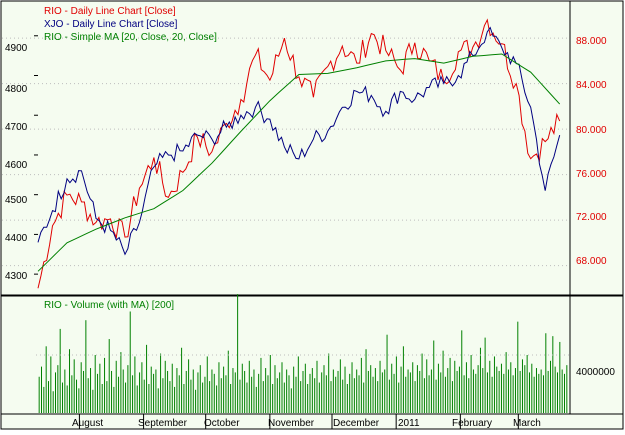  Describe the element at coordinates (16, 48) in the screenshot. I see `left-tick-label: 4900` at that location.